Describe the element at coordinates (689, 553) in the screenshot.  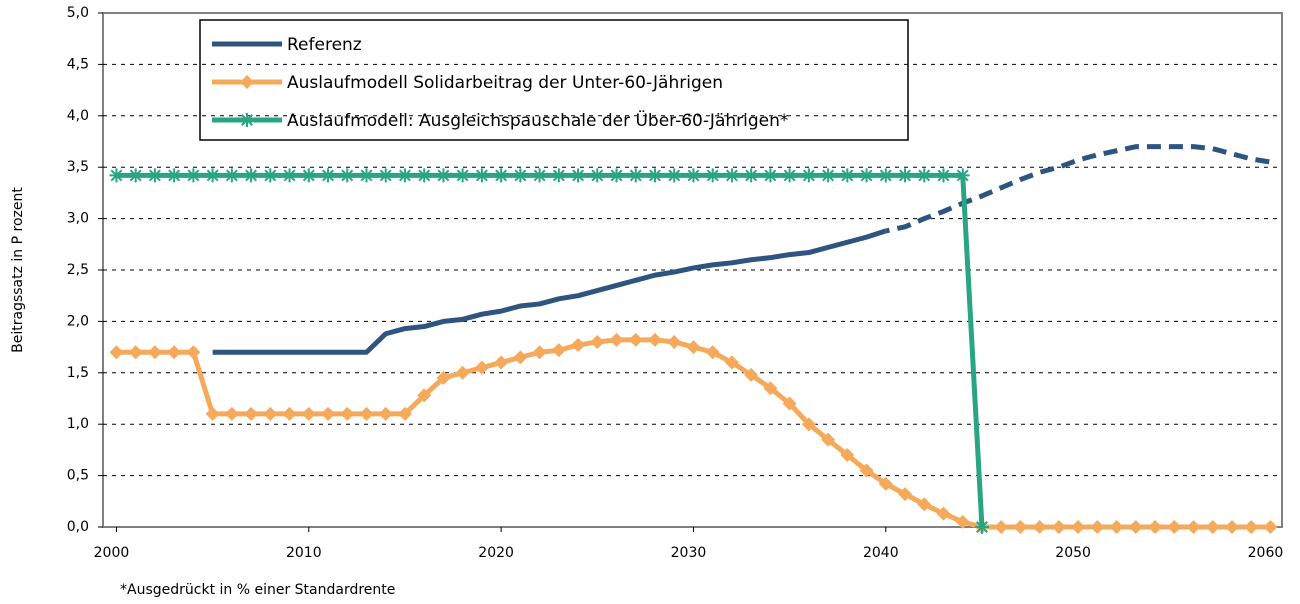
I see `x-tick-label: 2030` at that location.